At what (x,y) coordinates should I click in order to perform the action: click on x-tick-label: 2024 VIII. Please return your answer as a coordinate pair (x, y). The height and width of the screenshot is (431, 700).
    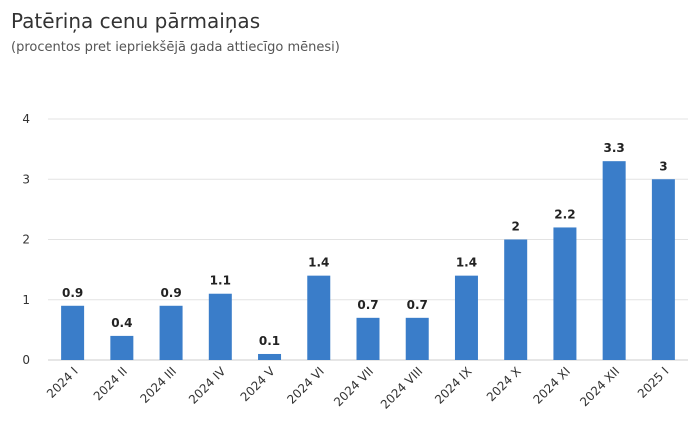
    Looking at the image, I should click on (402, 388).